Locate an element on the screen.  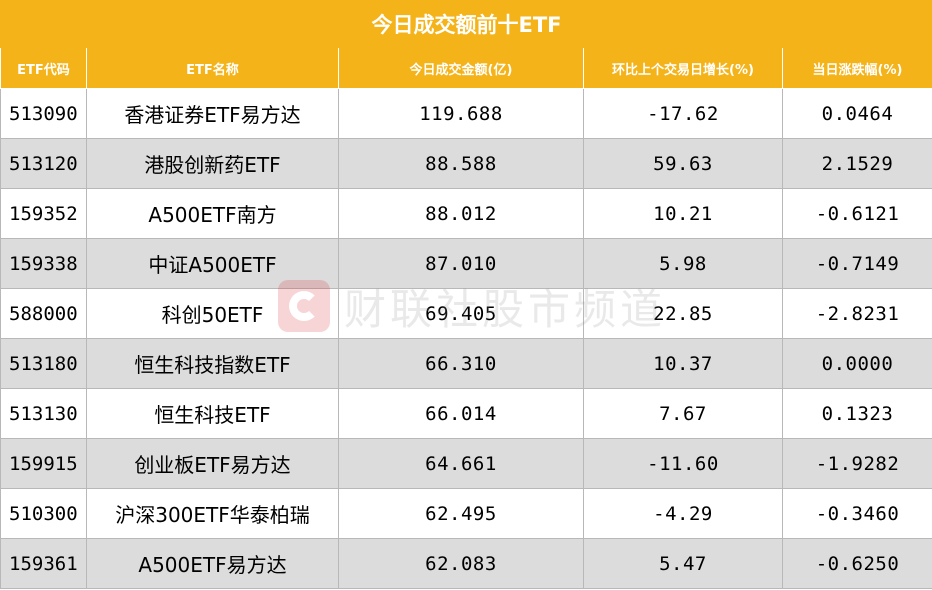
cell-amount: 88.588 is located at coordinates (461, 163).